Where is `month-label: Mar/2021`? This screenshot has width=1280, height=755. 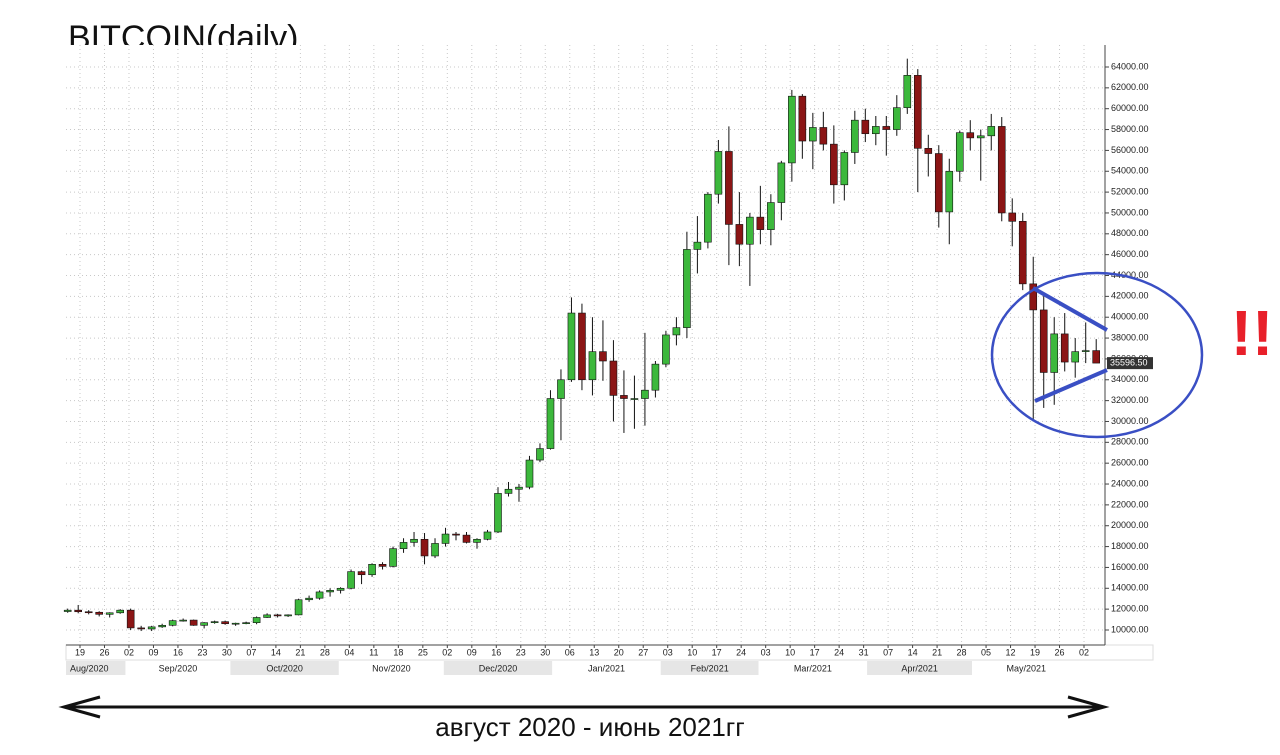
month-label: Mar/2021 is located at coordinates (813, 668).